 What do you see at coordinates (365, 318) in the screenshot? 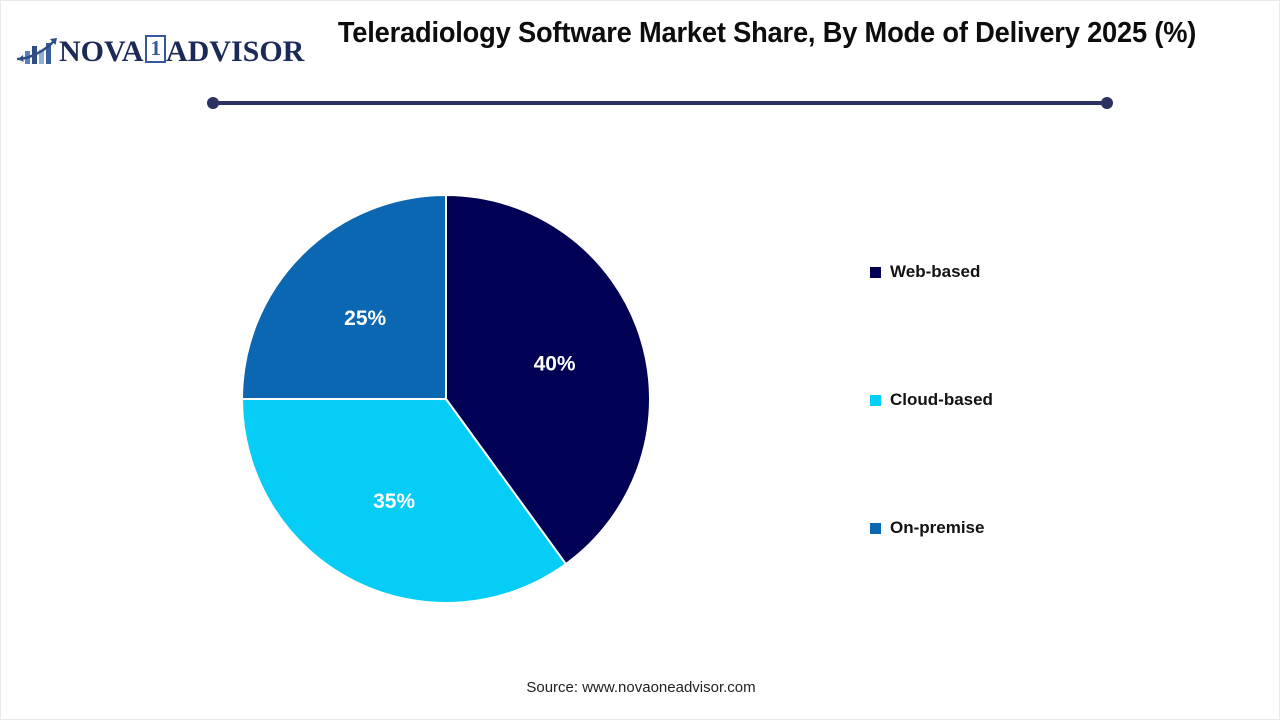
I see `pie-label-on-premise: 25%` at bounding box center [365, 318].